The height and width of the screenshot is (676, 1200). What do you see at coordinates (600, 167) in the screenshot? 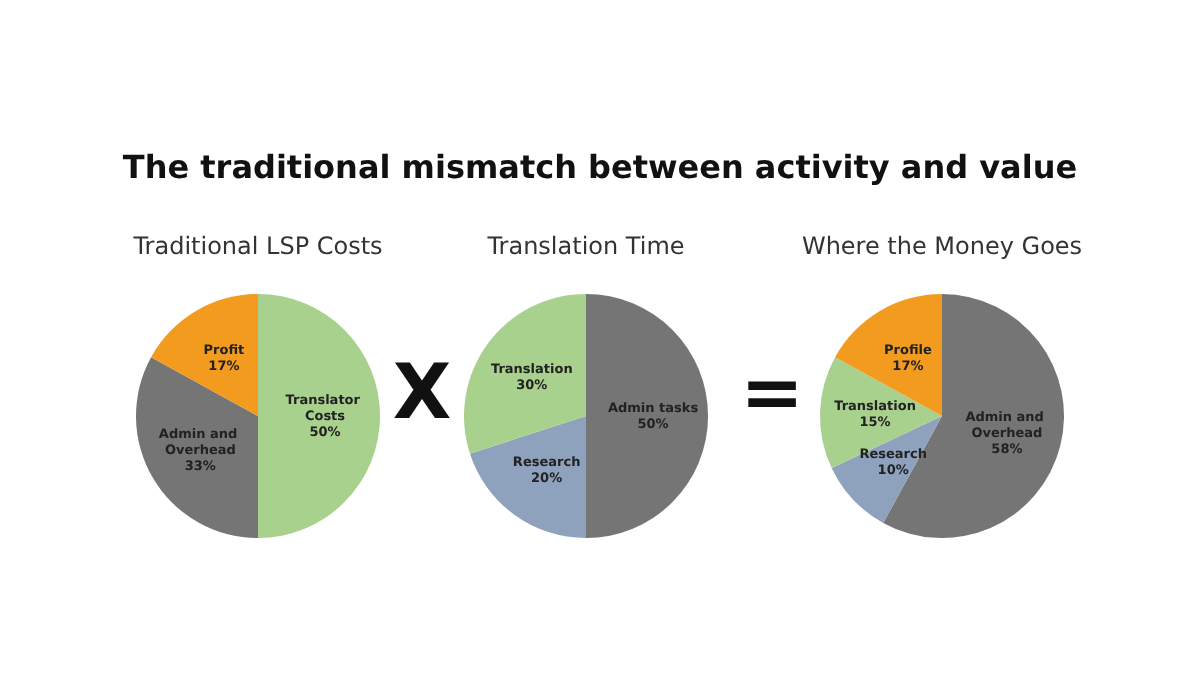
I see `text: The traditional mismatch between activity and value` at bounding box center [600, 167].